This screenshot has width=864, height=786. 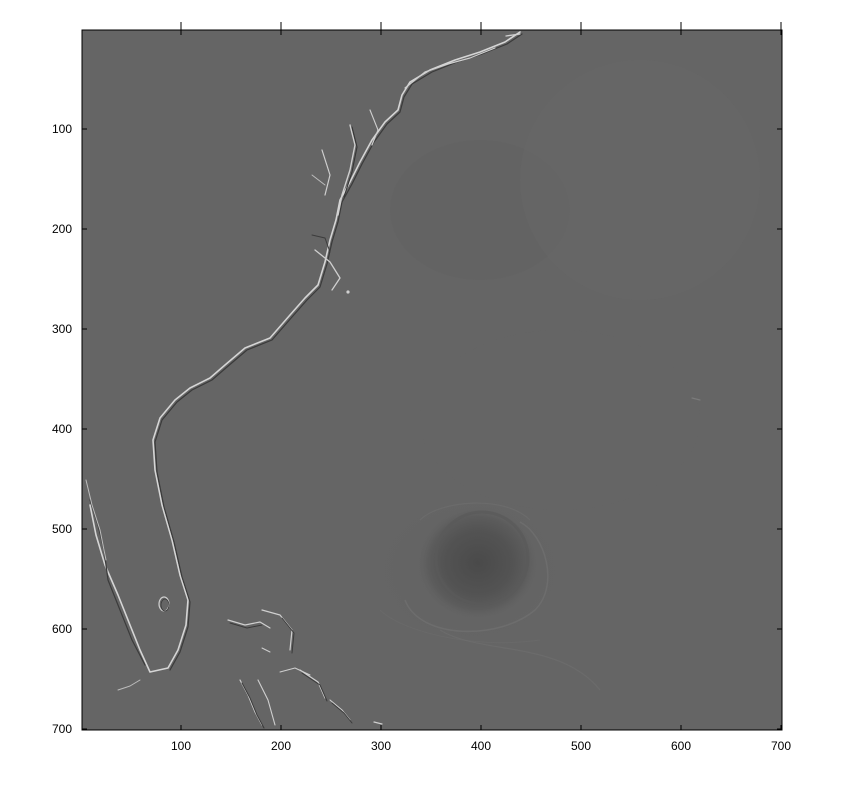 I want to click on y-tick-label: 700, so click(x=62, y=729).